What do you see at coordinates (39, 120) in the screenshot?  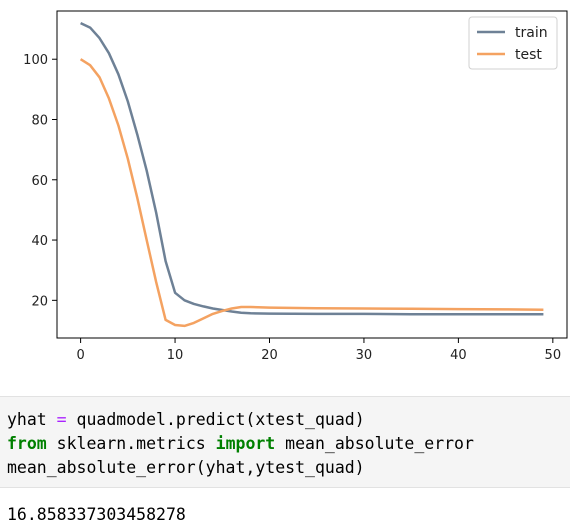 I see `y-tick-label: 80` at bounding box center [39, 120].